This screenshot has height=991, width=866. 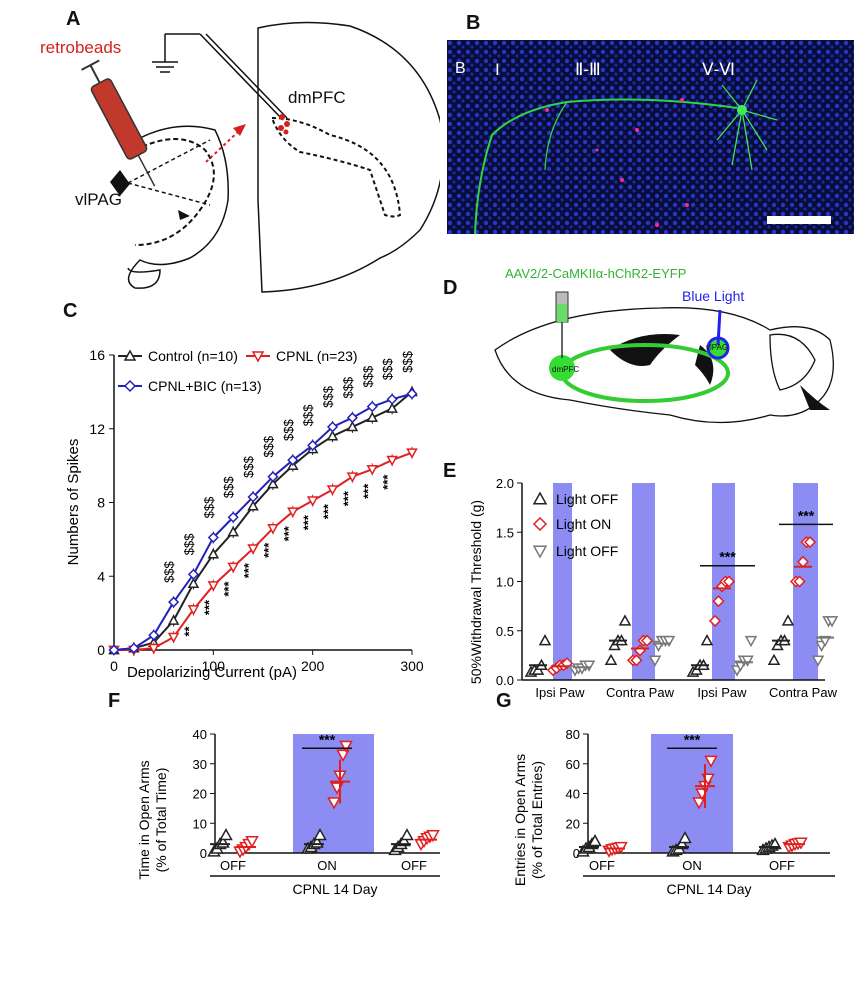 I want to click on micrograph-image: B I Ⅱ-Ⅲ Ⅴ-Ⅵ, so click(x=650, y=137).